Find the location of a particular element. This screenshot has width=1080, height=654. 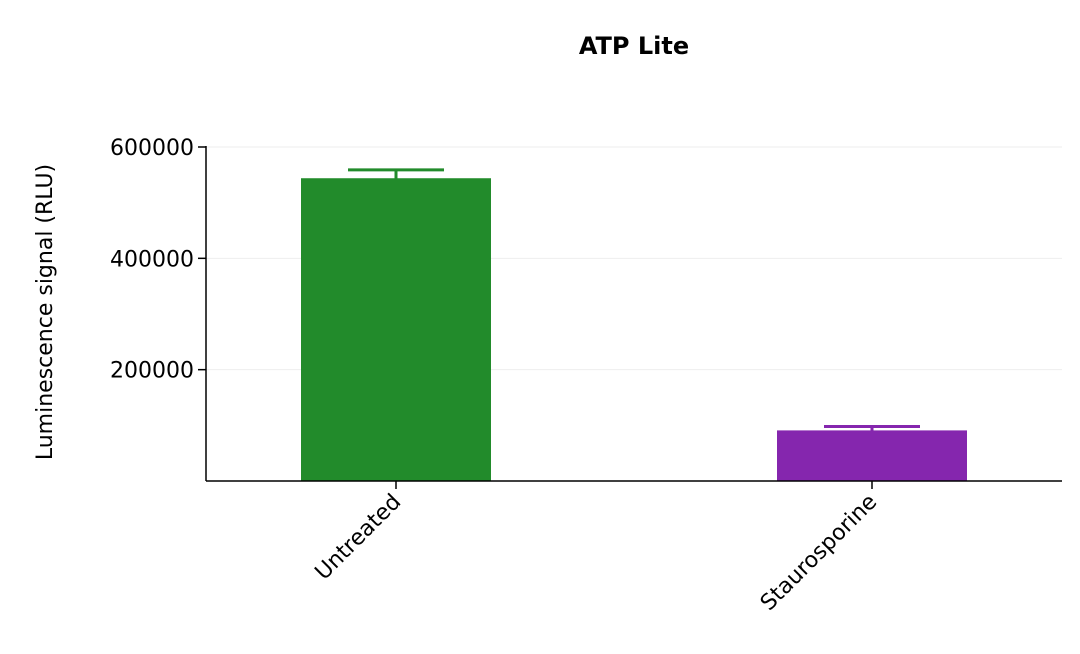

y-tick-label: 400000 is located at coordinates (152, 259).